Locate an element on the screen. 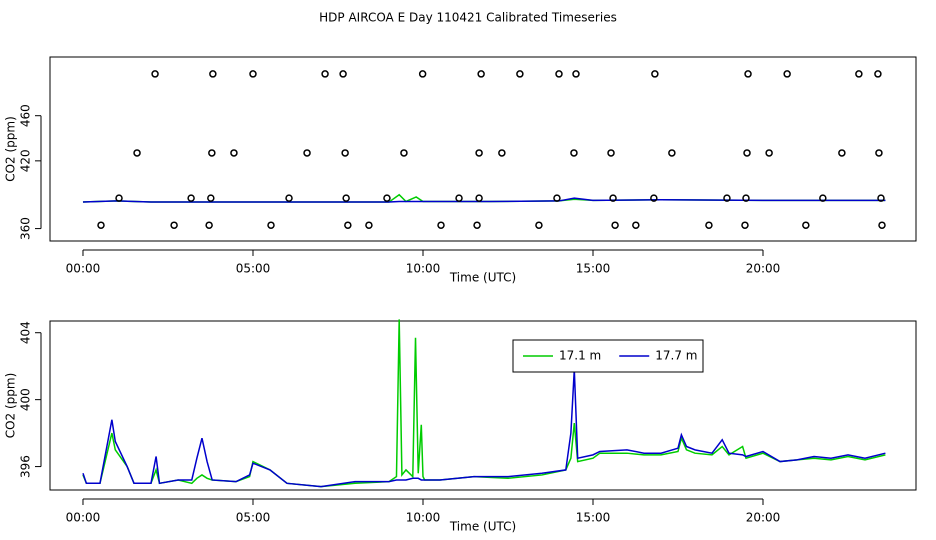  legend-label: 17.7 m is located at coordinates (676, 356).